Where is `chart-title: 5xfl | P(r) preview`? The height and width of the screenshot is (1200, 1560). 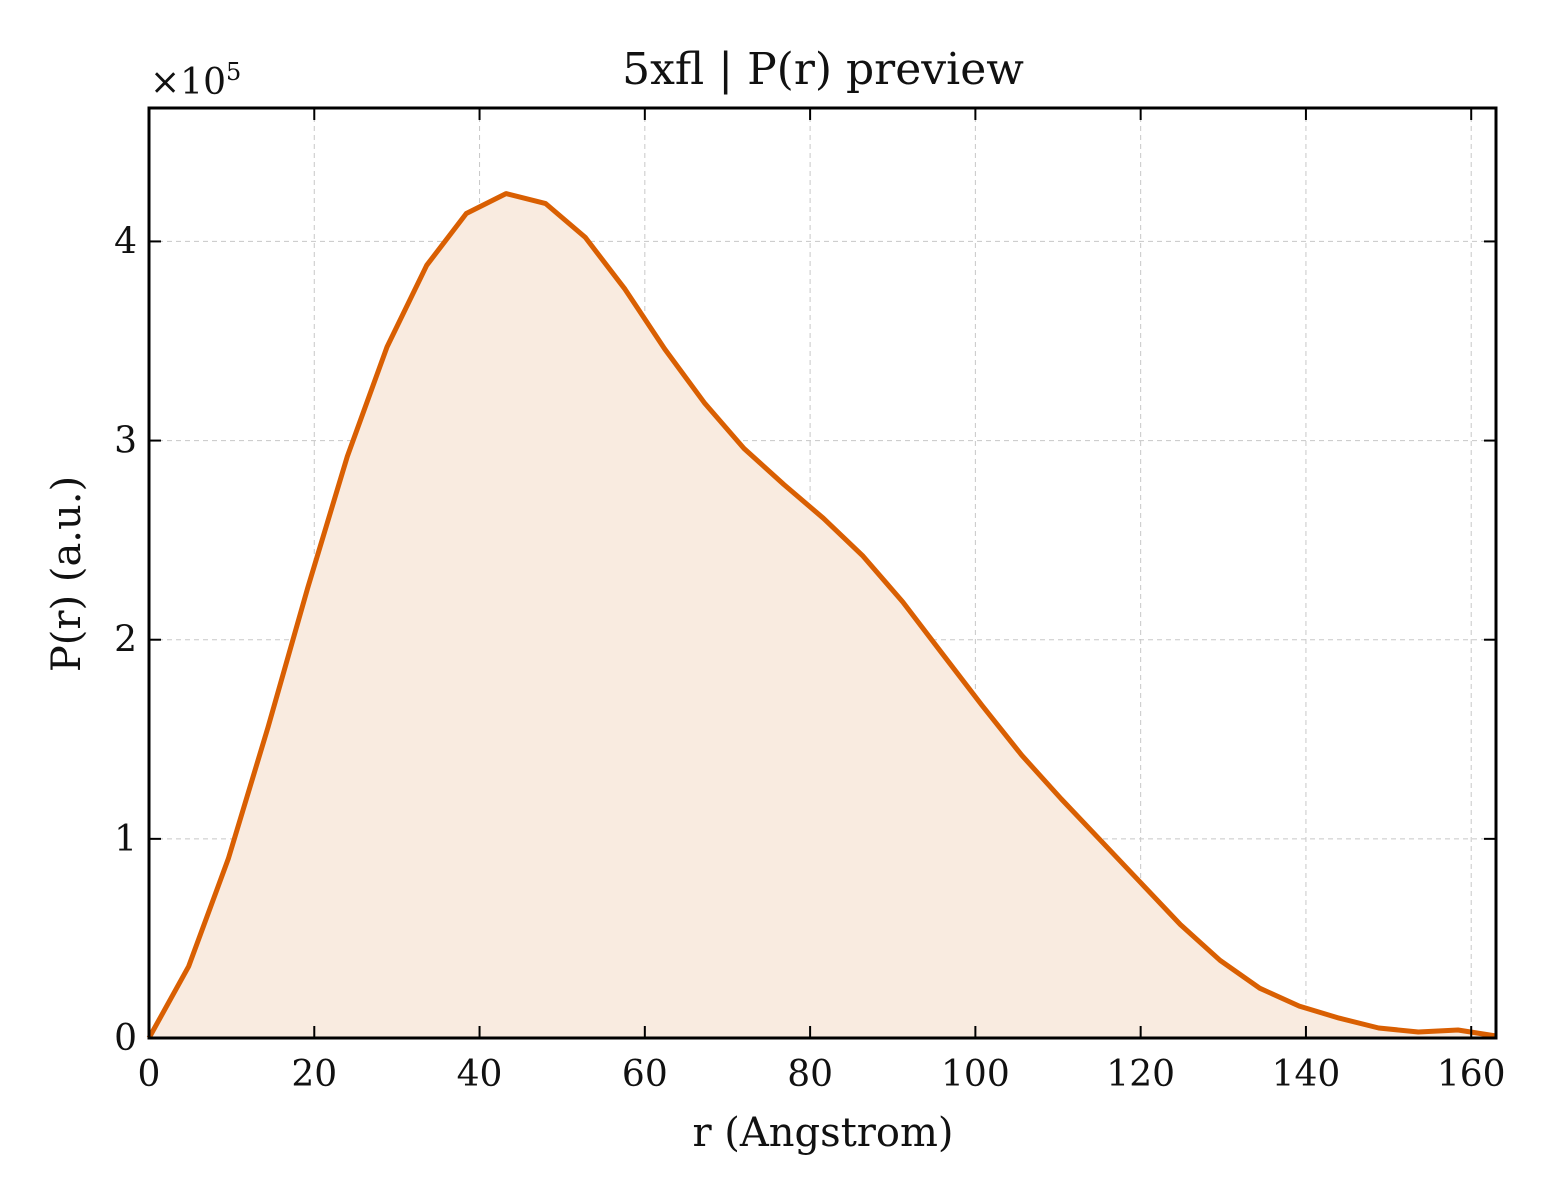 chart-title: 5xfl | P(r) preview is located at coordinates (823, 69).